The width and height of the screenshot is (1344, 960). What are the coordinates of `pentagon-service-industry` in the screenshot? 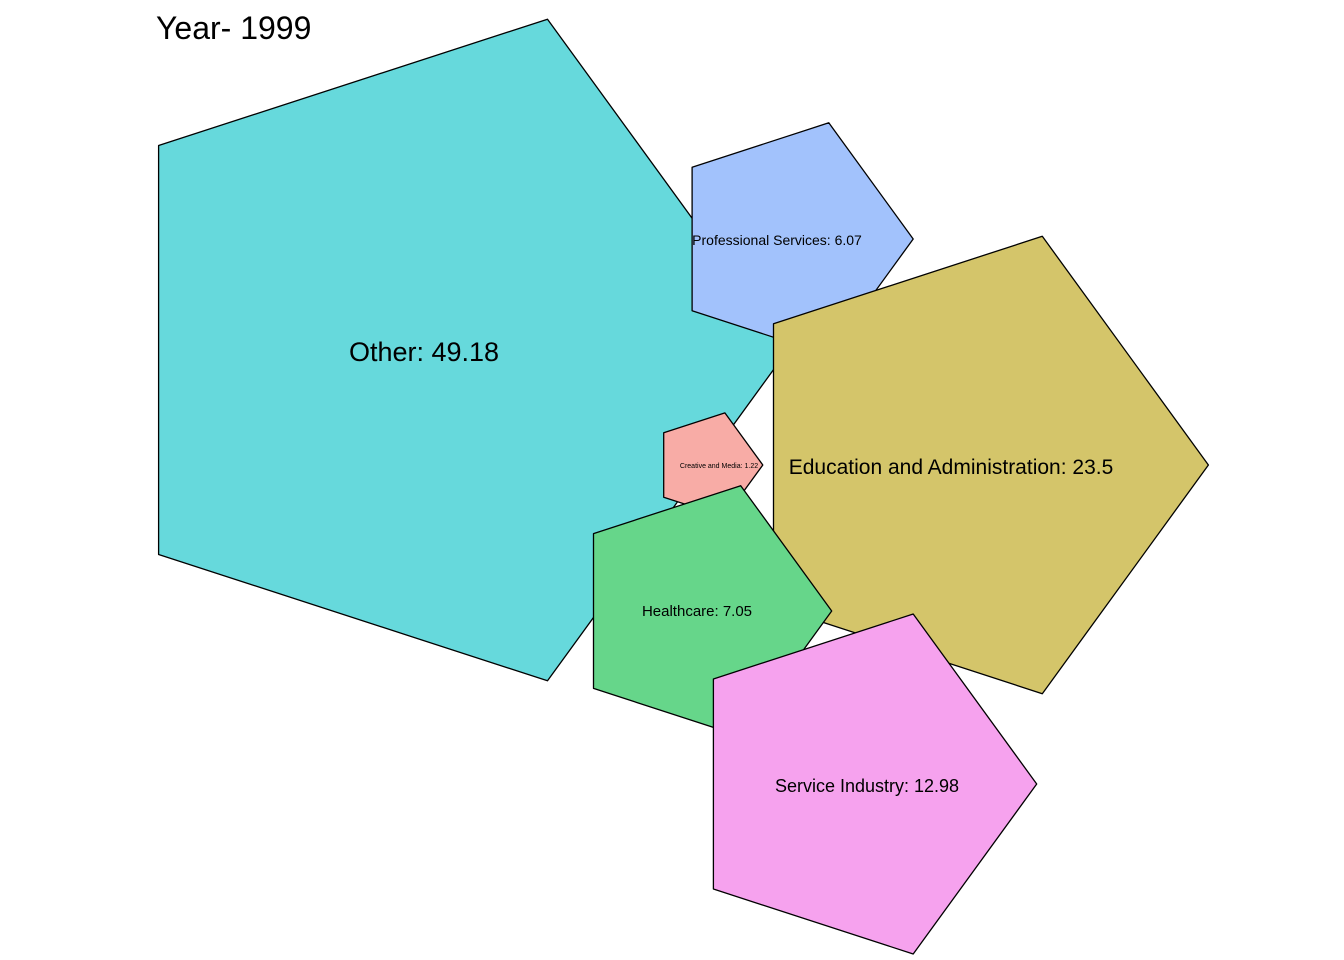 It's located at (875, 784).